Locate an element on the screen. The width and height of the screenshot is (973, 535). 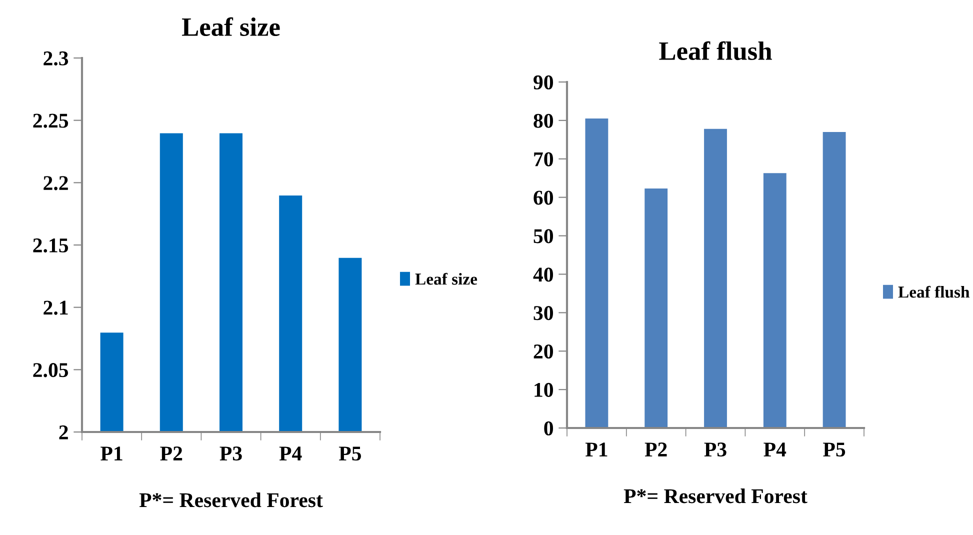
y-tick-label: 40 is located at coordinates (543, 275).